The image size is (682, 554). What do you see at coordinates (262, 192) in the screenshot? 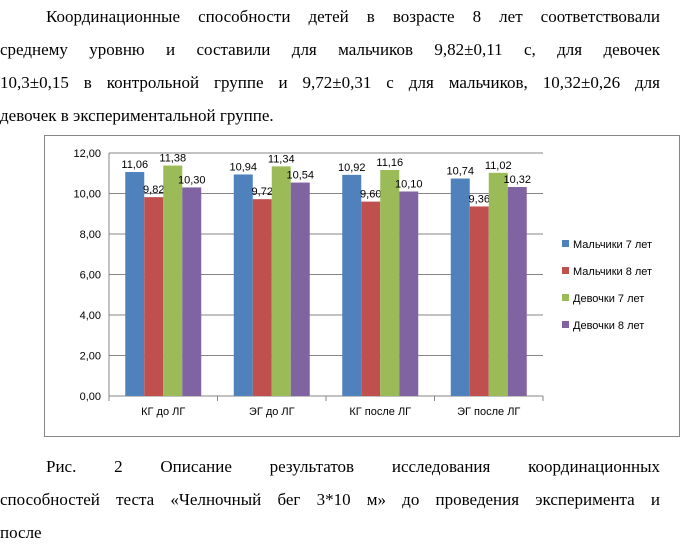
I see `data-label: 9,72` at bounding box center [262, 192].